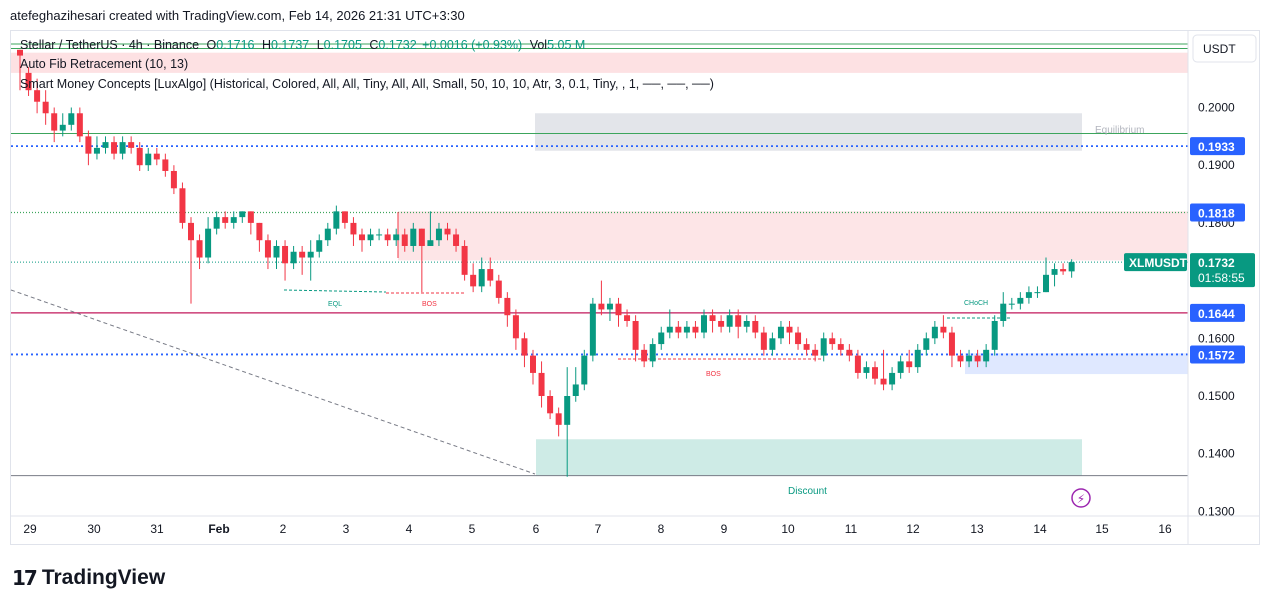 Image resolution: width=1272 pixels, height=610 pixels. I want to click on price-badge-label: 0.1644, so click(1216, 314).